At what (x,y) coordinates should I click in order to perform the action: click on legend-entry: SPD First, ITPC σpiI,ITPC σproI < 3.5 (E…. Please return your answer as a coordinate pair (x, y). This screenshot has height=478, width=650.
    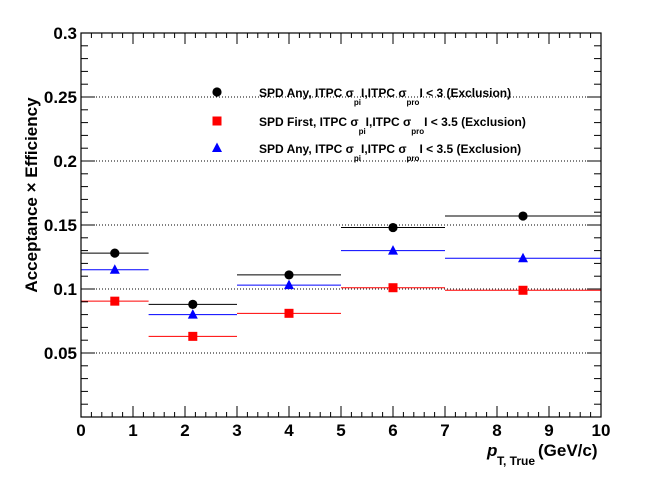
    Looking at the image, I should click on (369, 125).